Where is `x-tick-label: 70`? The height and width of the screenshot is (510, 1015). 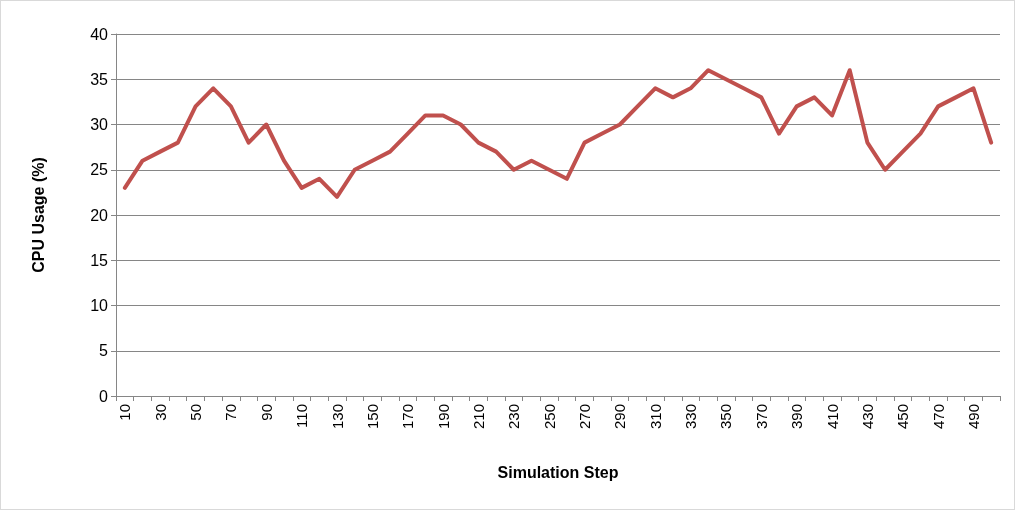
x-tick-label: 70 is located at coordinates (231, 412).